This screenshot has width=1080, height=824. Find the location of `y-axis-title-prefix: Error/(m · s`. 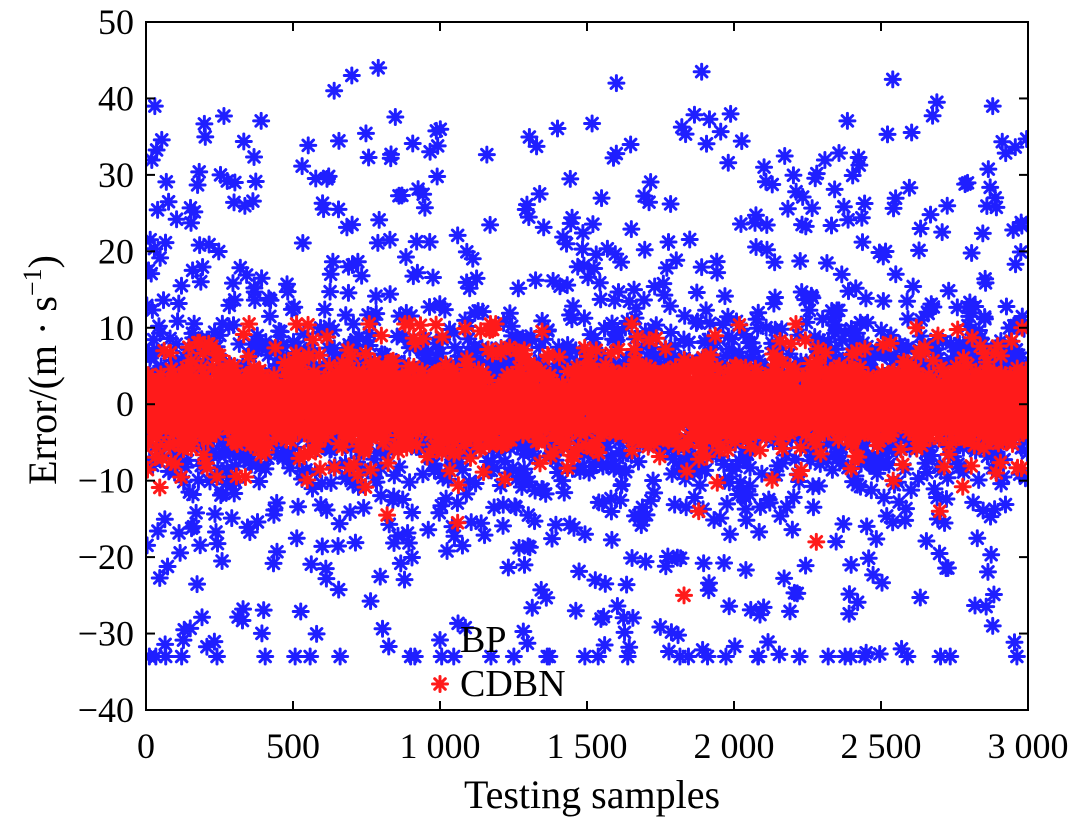

y-axis-title-prefix: Error/(m · s is located at coordinates (42, 390).